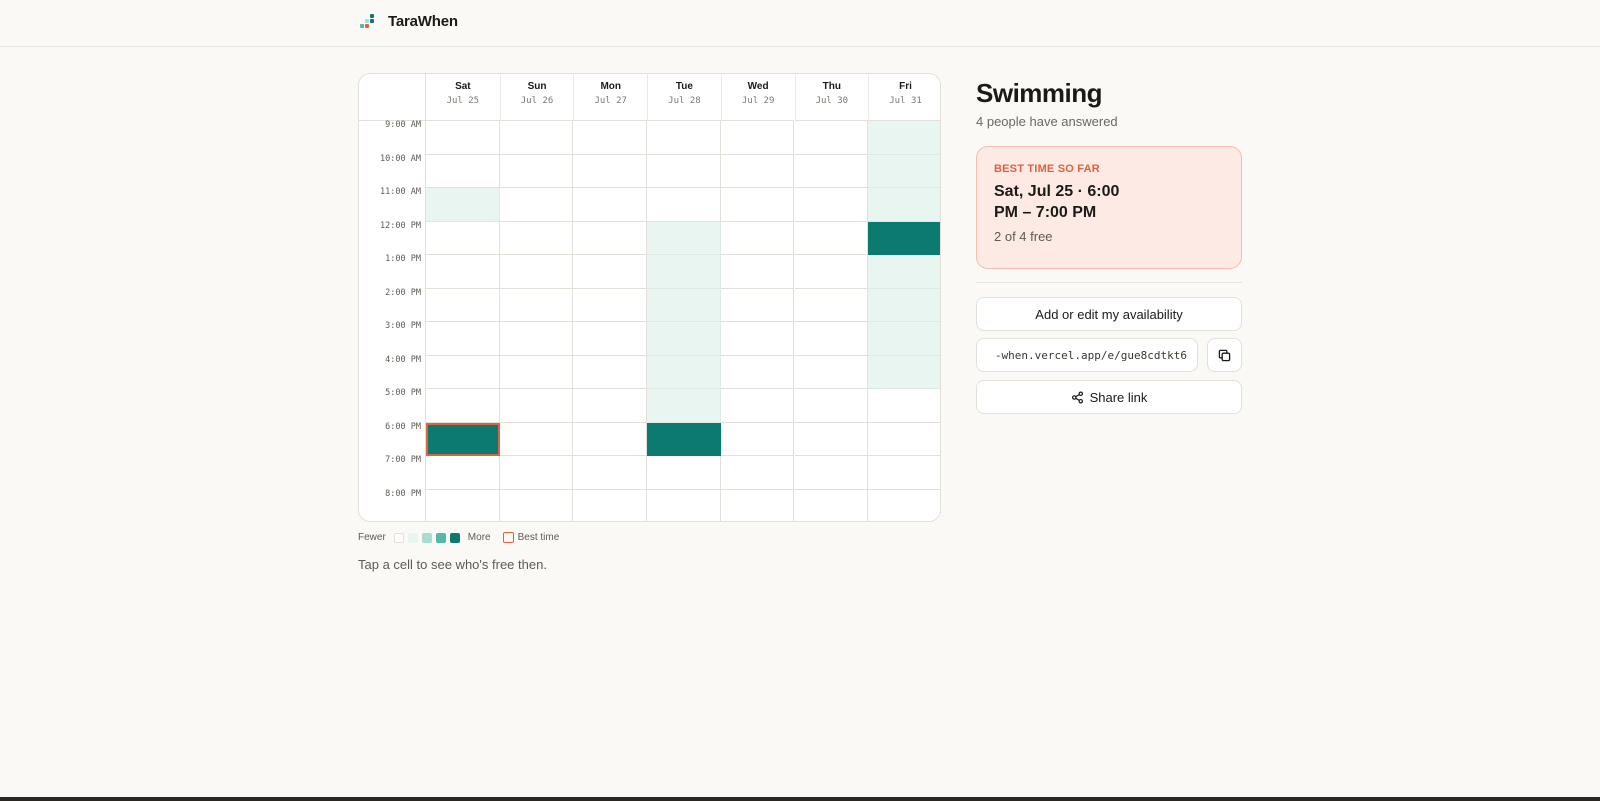 Image resolution: width=1600 pixels, height=801 pixels. I want to click on time-label: 11:00 AM, so click(400, 192).